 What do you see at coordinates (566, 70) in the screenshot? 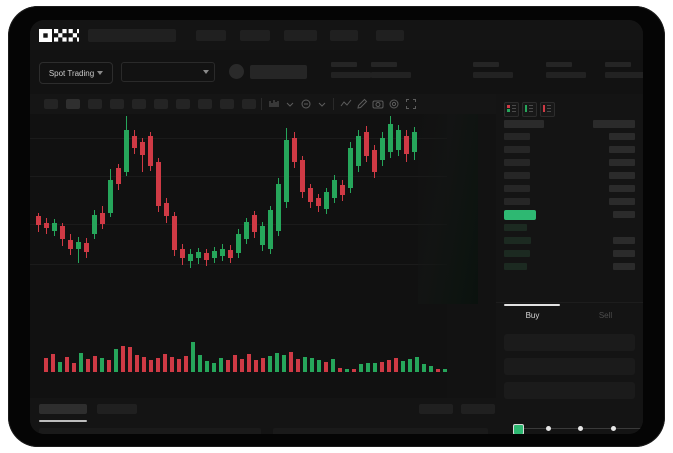
I see `stat-volume-base` at bounding box center [566, 70].